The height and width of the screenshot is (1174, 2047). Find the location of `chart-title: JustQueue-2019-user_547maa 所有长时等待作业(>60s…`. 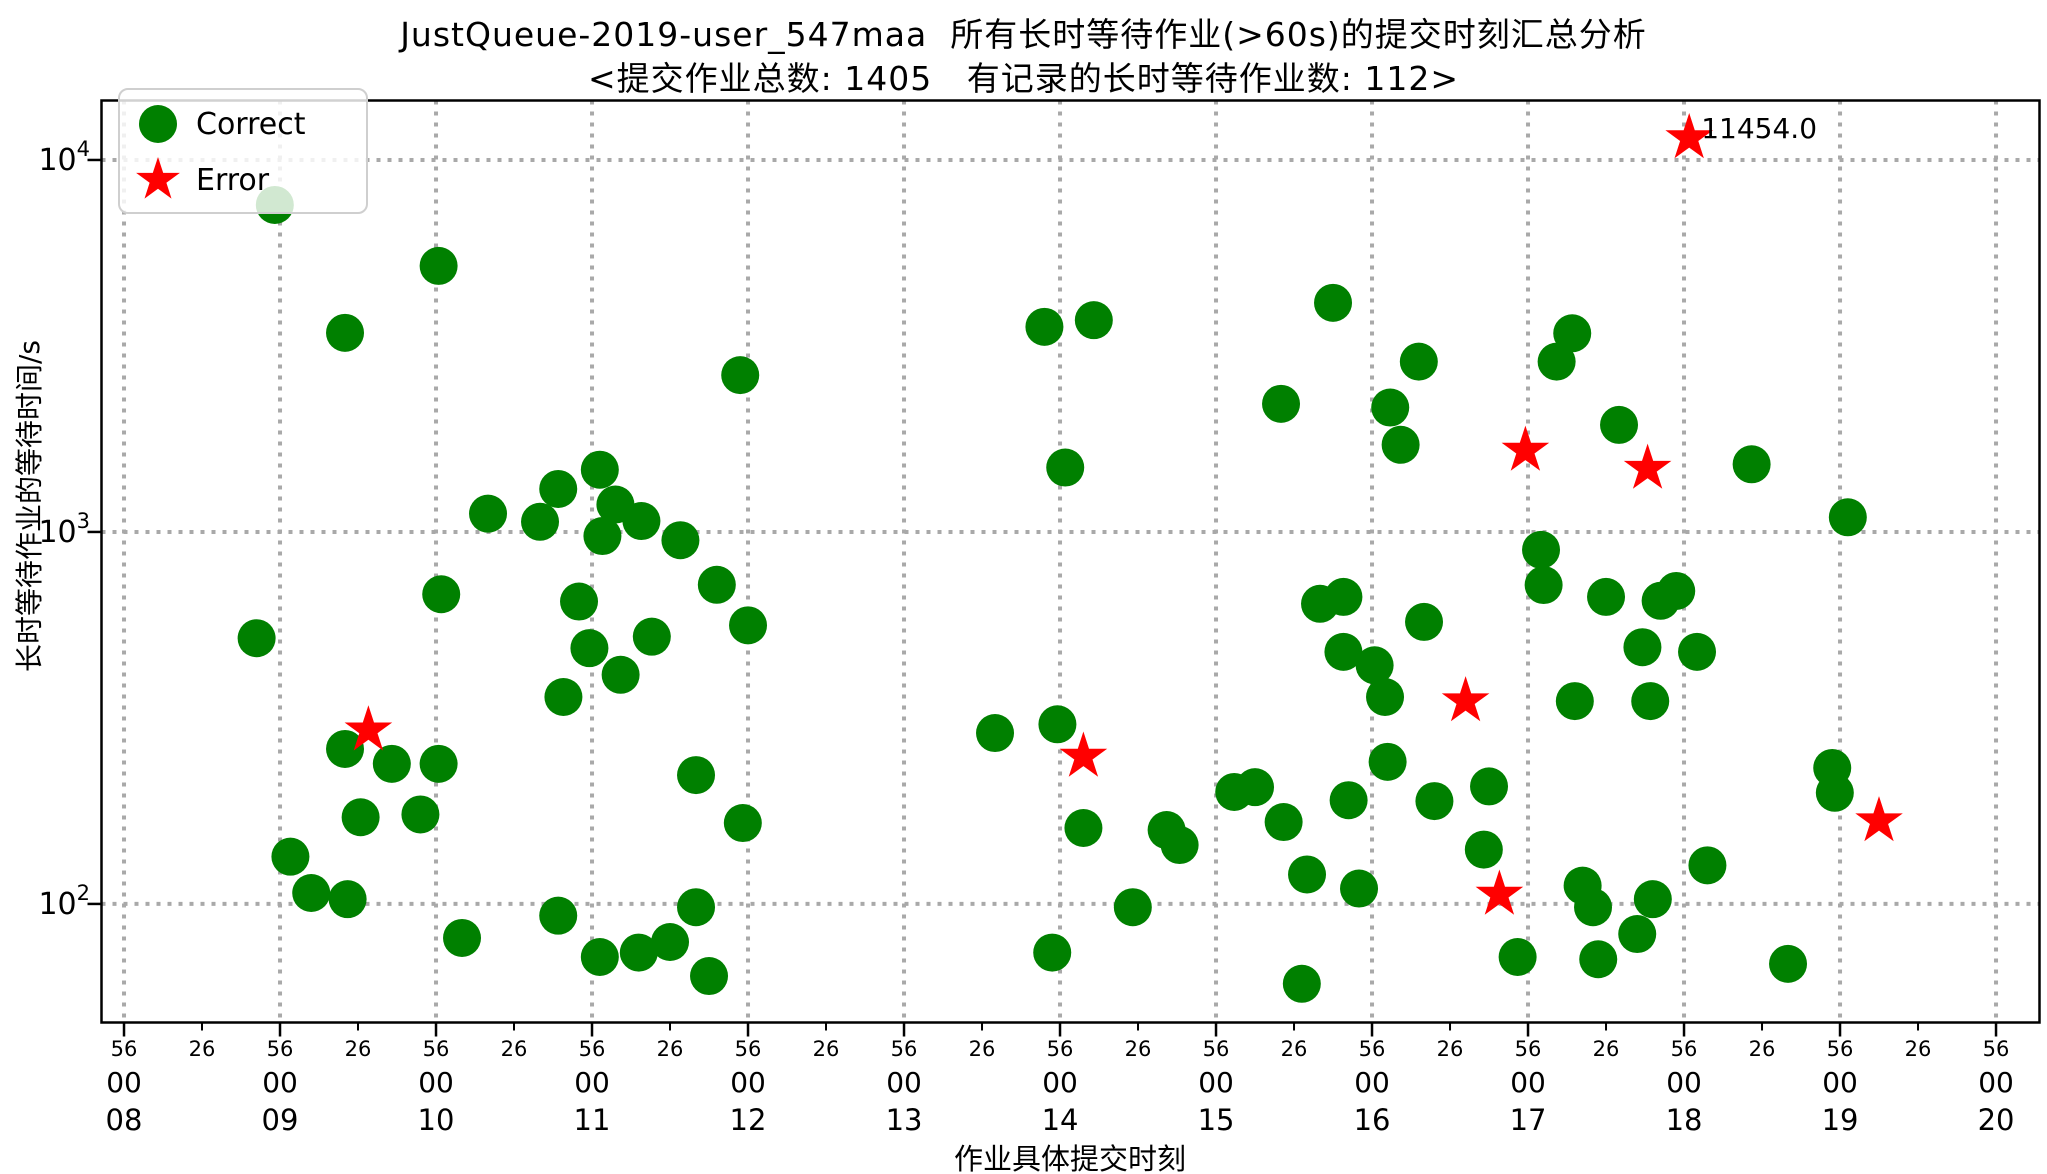

chart-title: JustQueue-2019-user_547maa 所有长时等待作业(>60s… is located at coordinates (1023, 34).